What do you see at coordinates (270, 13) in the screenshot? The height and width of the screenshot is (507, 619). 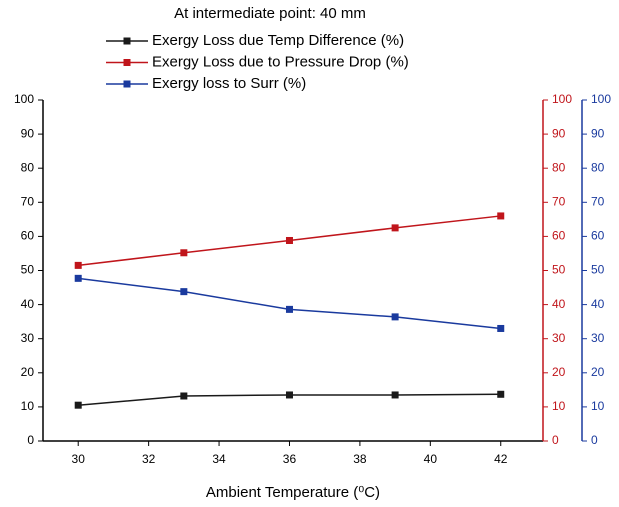 I see `chart-title: At intermediate point: 40 mm` at bounding box center [270, 13].